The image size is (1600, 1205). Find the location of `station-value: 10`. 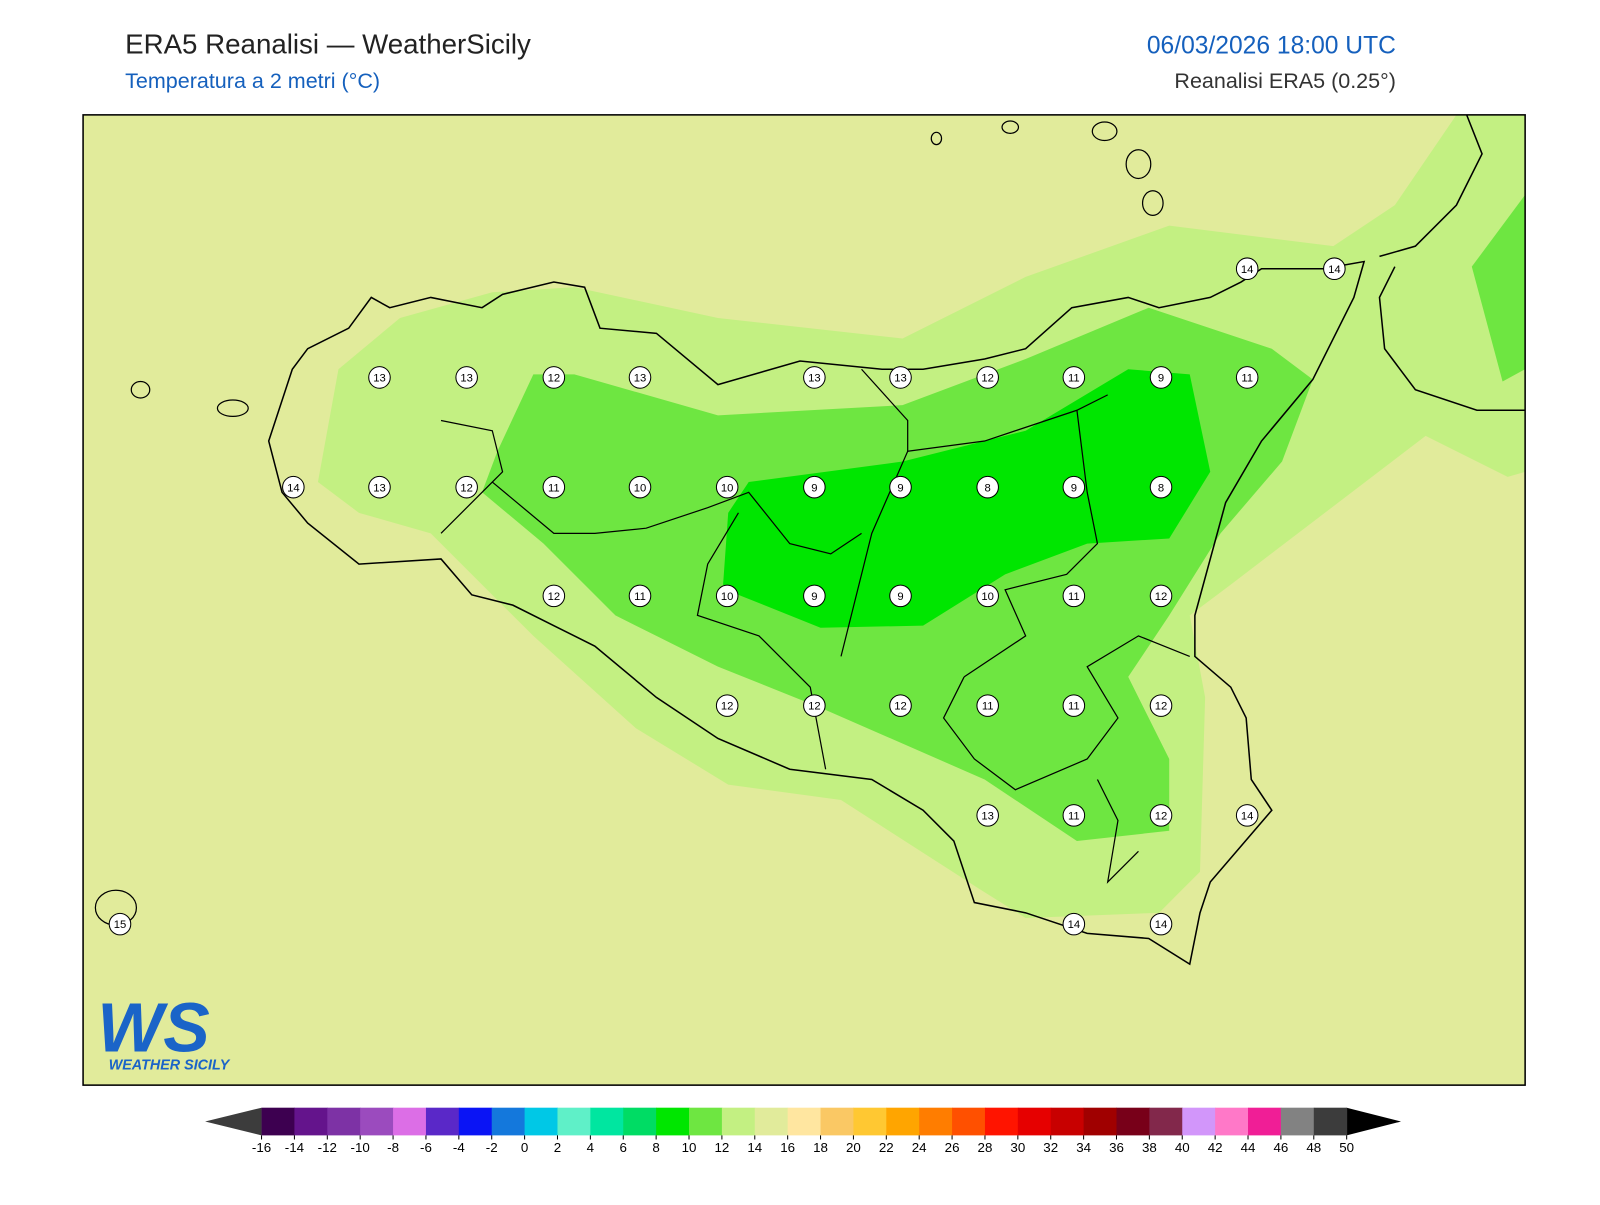

station-value: 10 is located at coordinates (987, 597).